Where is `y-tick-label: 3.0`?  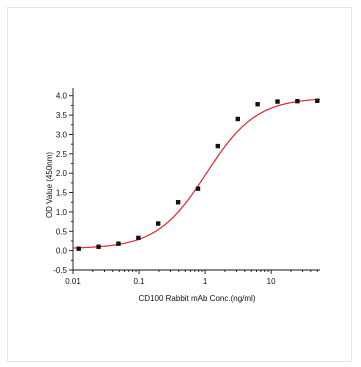 y-tick-label: 3.0 is located at coordinates (62, 134).